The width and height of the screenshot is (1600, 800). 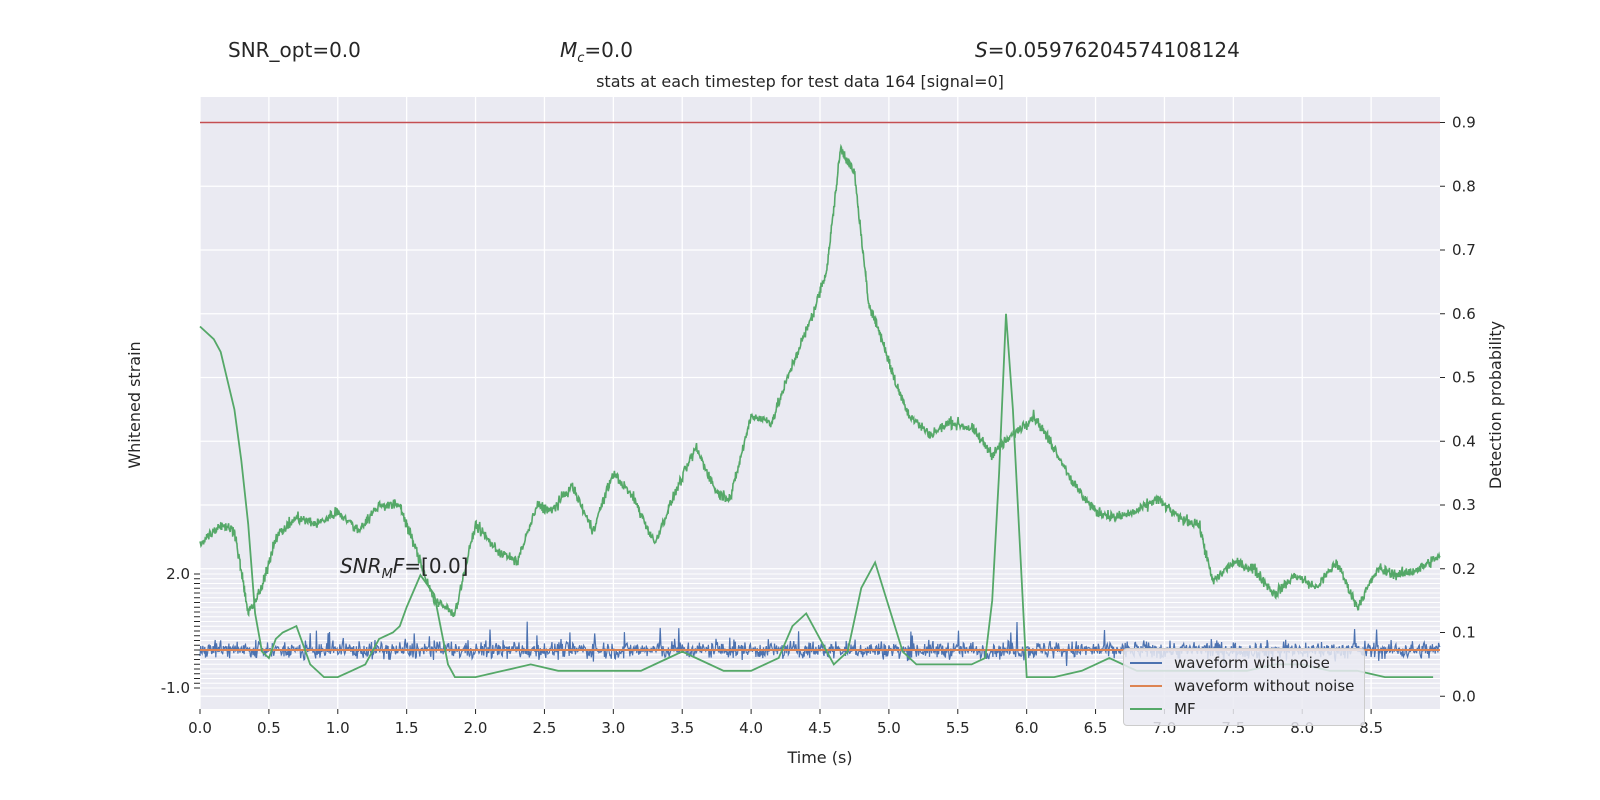 I want to click on x-tick-label: 1.5, so click(x=407, y=728).